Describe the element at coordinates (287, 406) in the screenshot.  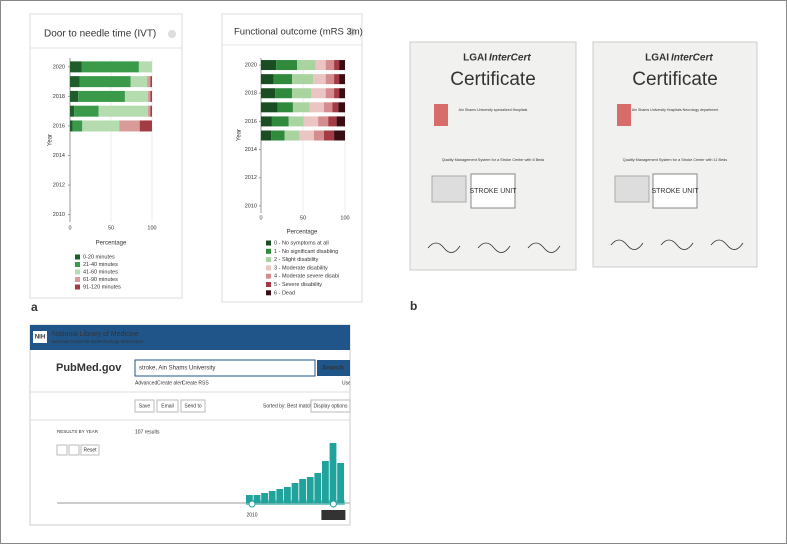
I see `sort-label: Sorted by: Best match` at that location.